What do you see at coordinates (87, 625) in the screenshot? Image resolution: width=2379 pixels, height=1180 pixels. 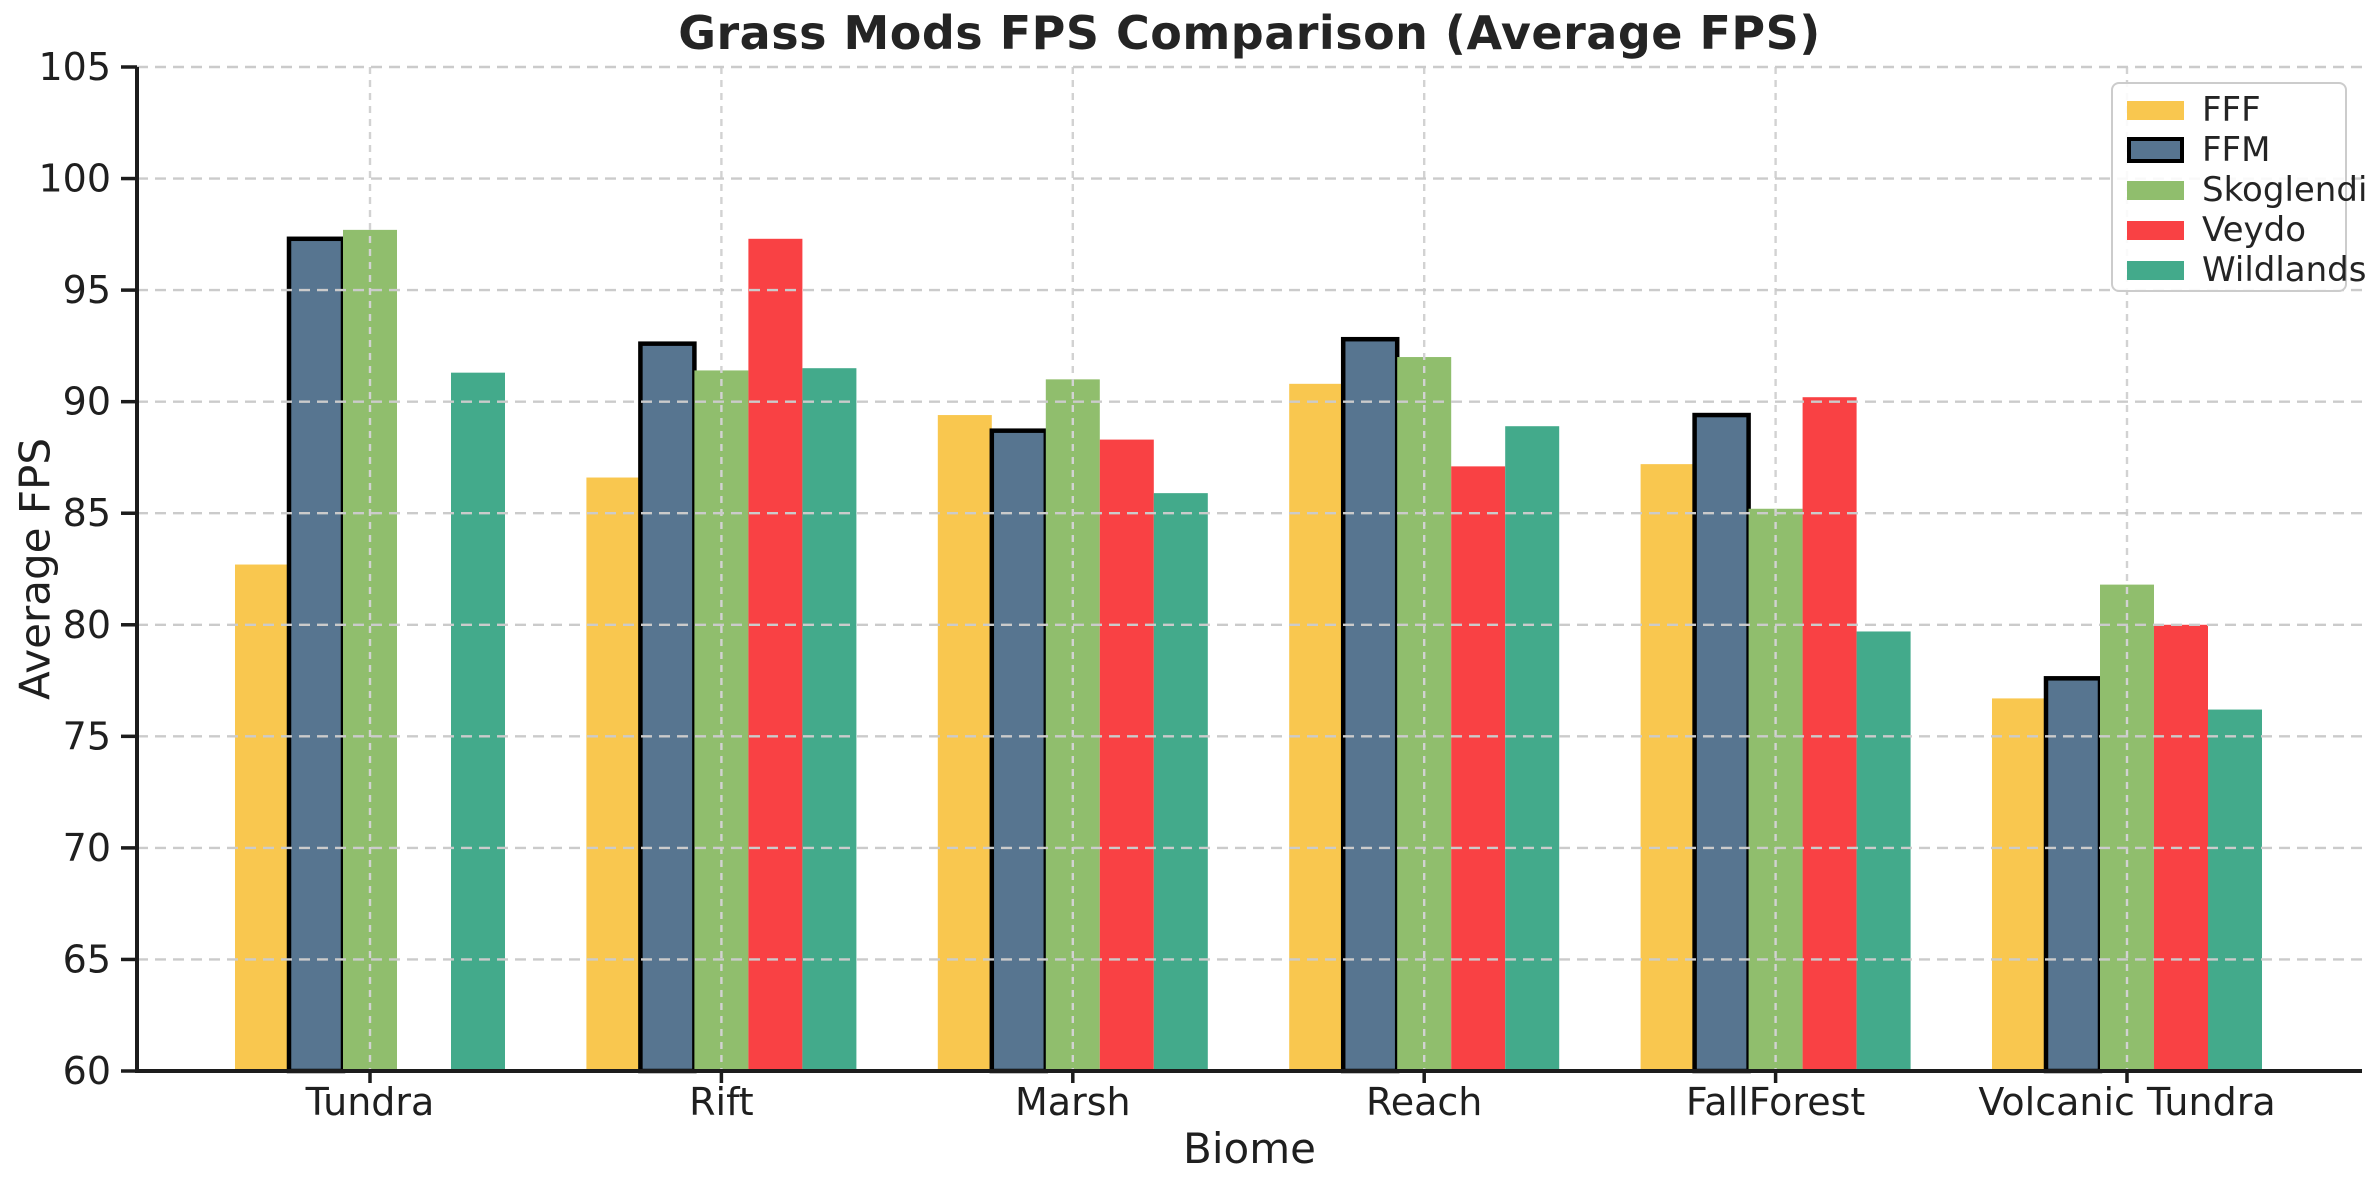 I see `y-tick-label: 80` at bounding box center [87, 625].